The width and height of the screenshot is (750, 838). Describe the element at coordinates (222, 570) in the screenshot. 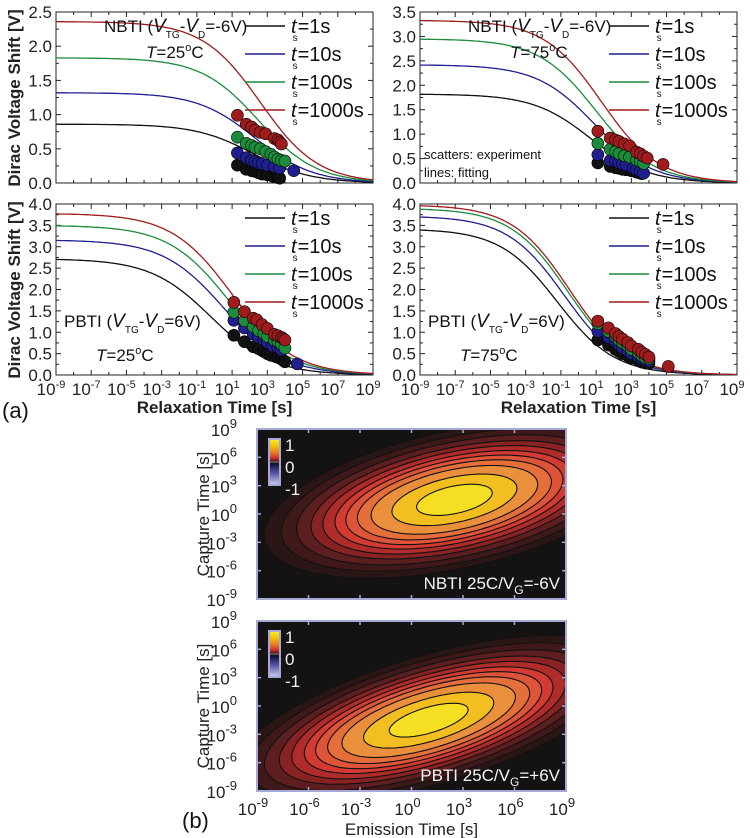

I see `y-tick-label: 10⁻⁶` at that location.